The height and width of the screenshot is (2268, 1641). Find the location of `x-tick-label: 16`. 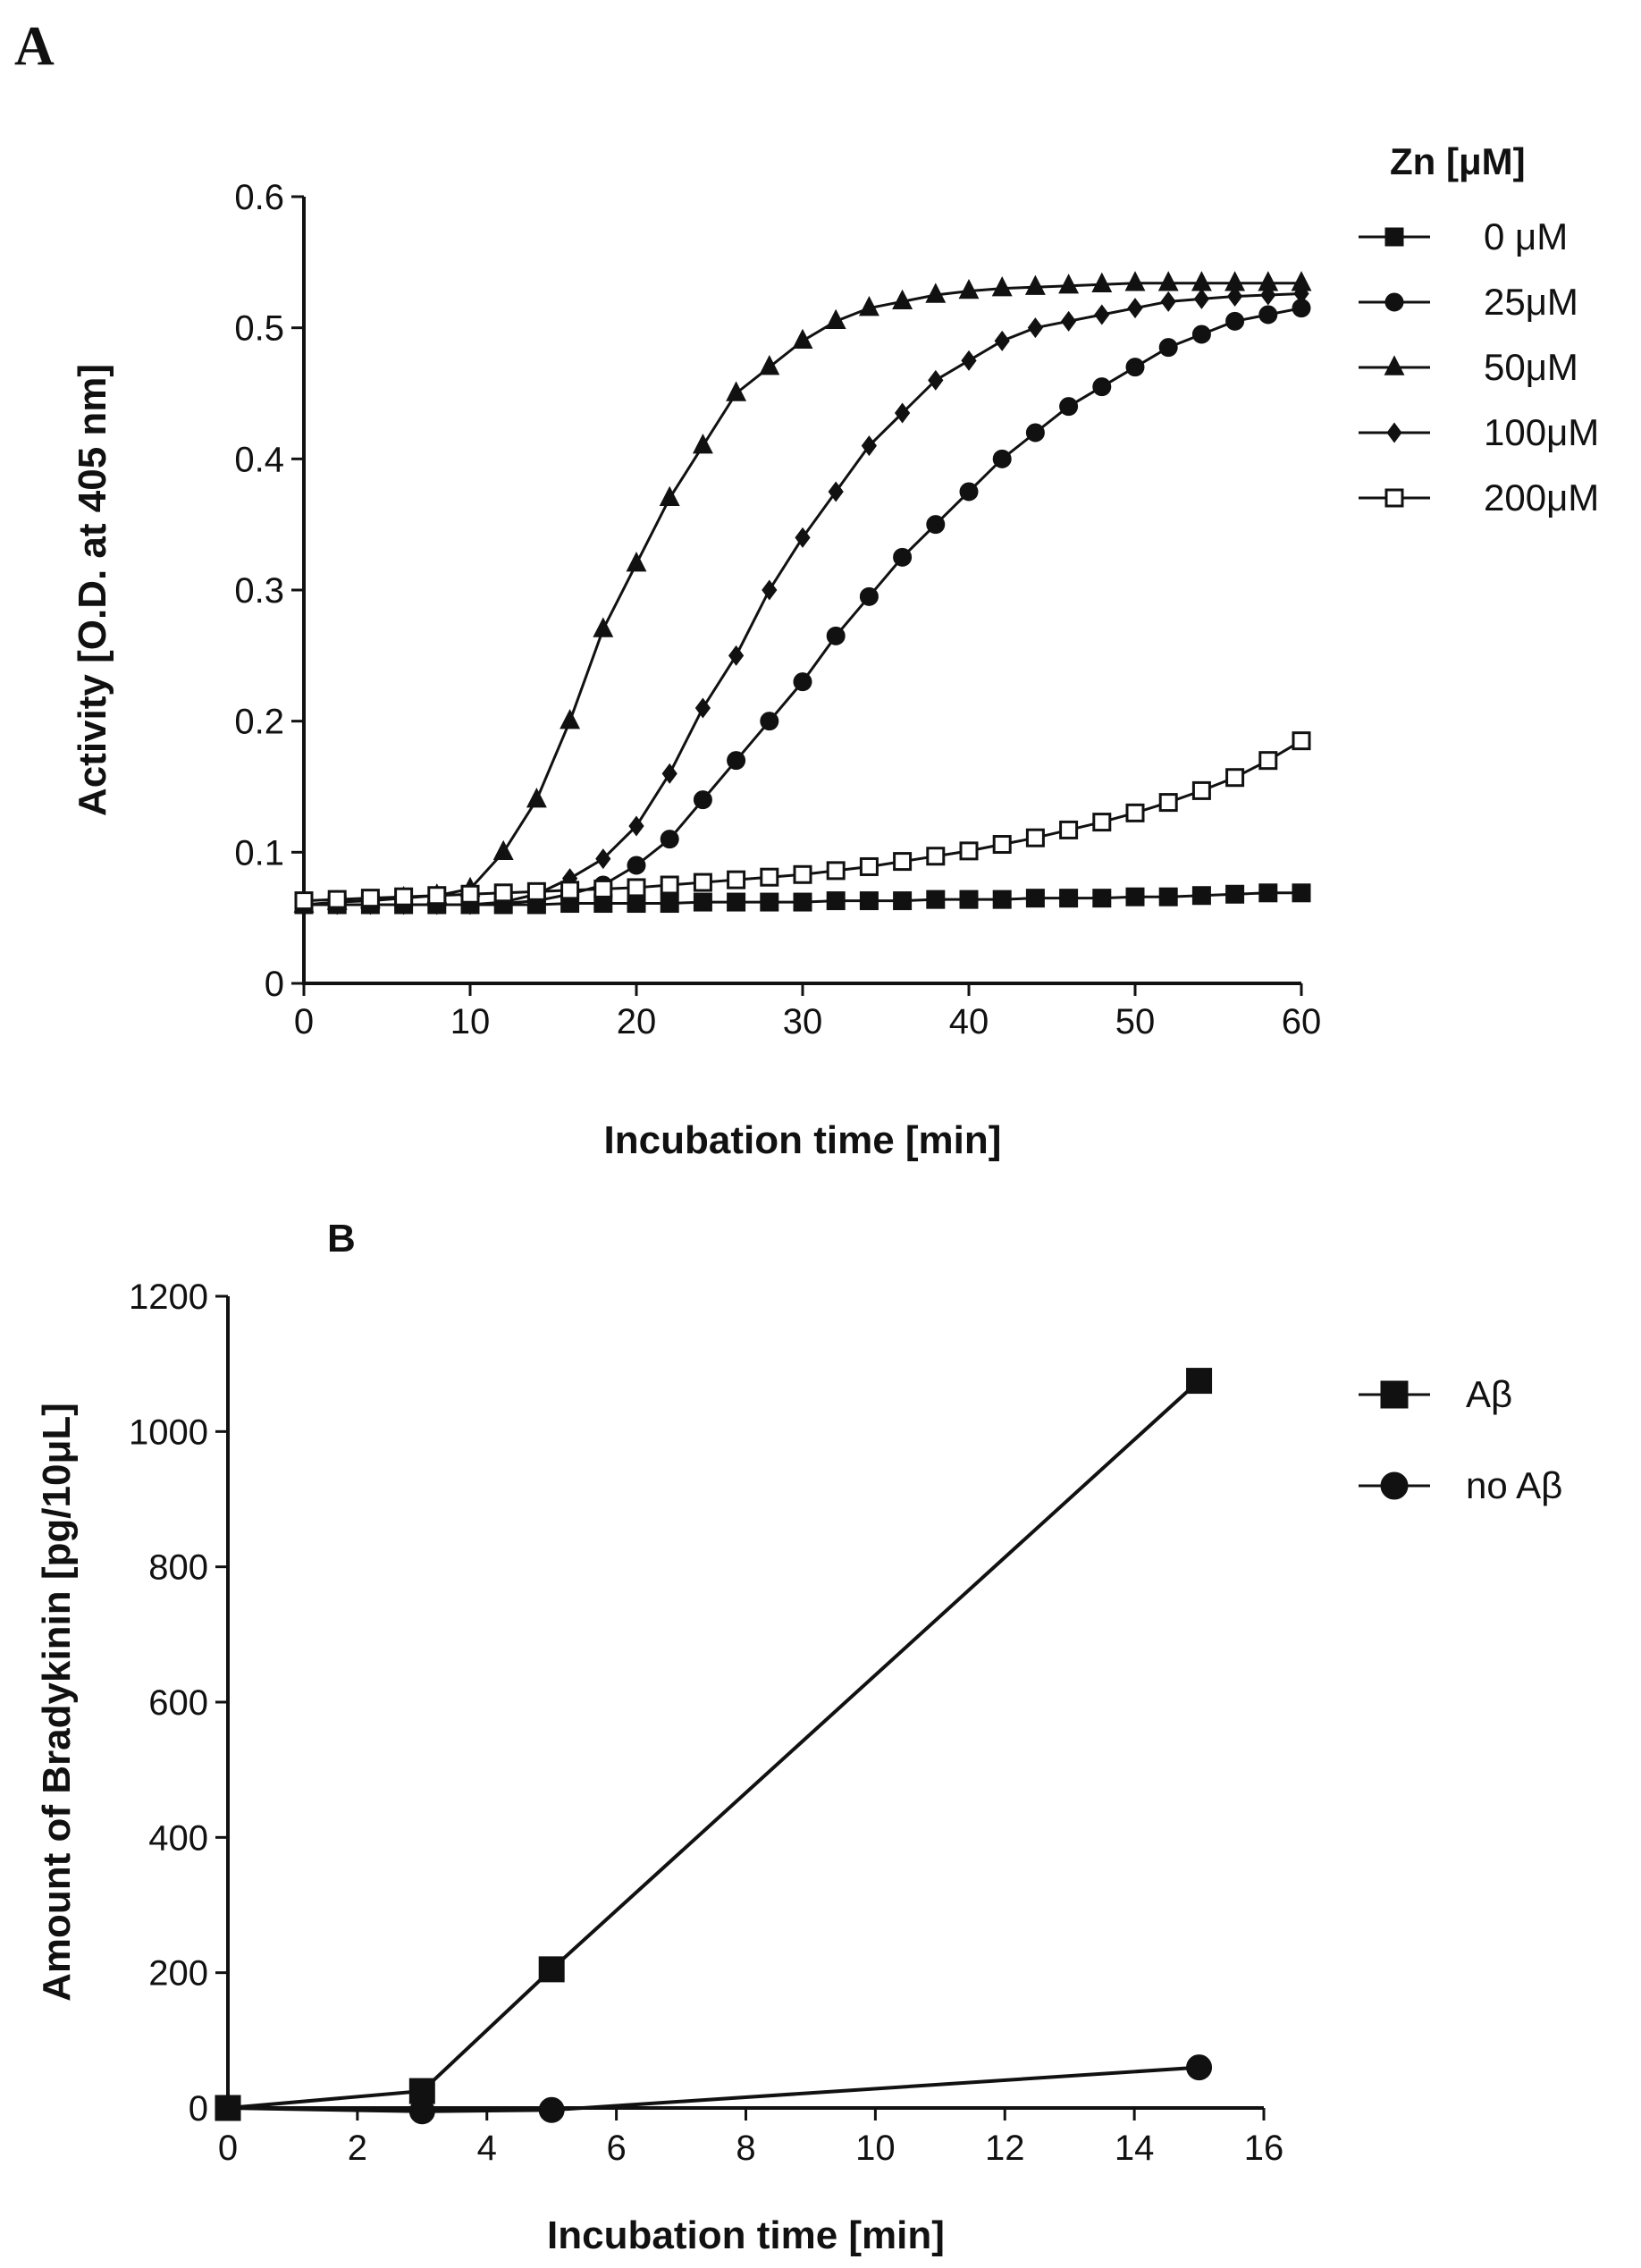

x-tick-label: 16 is located at coordinates (1264, 2148).